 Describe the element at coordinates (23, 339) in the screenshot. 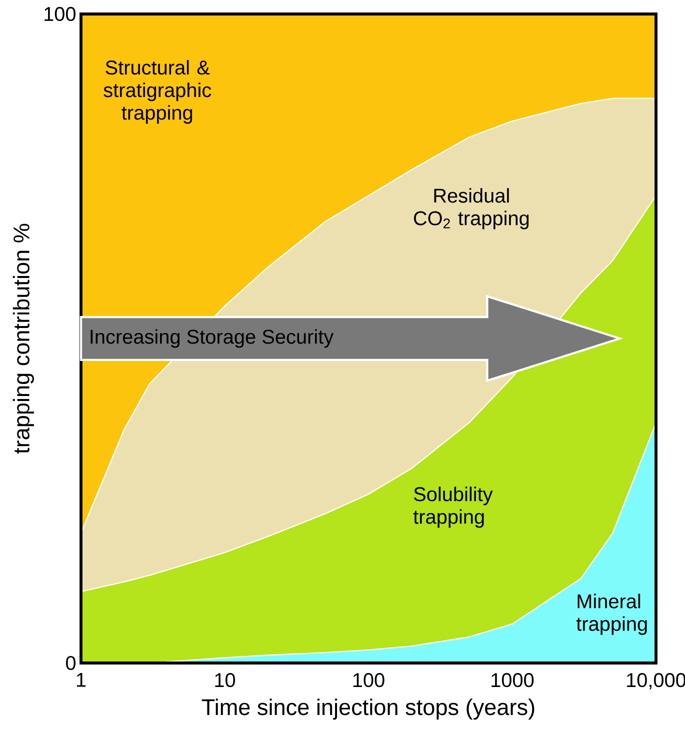

I see `y-axis-title: trapping contribution %` at that location.